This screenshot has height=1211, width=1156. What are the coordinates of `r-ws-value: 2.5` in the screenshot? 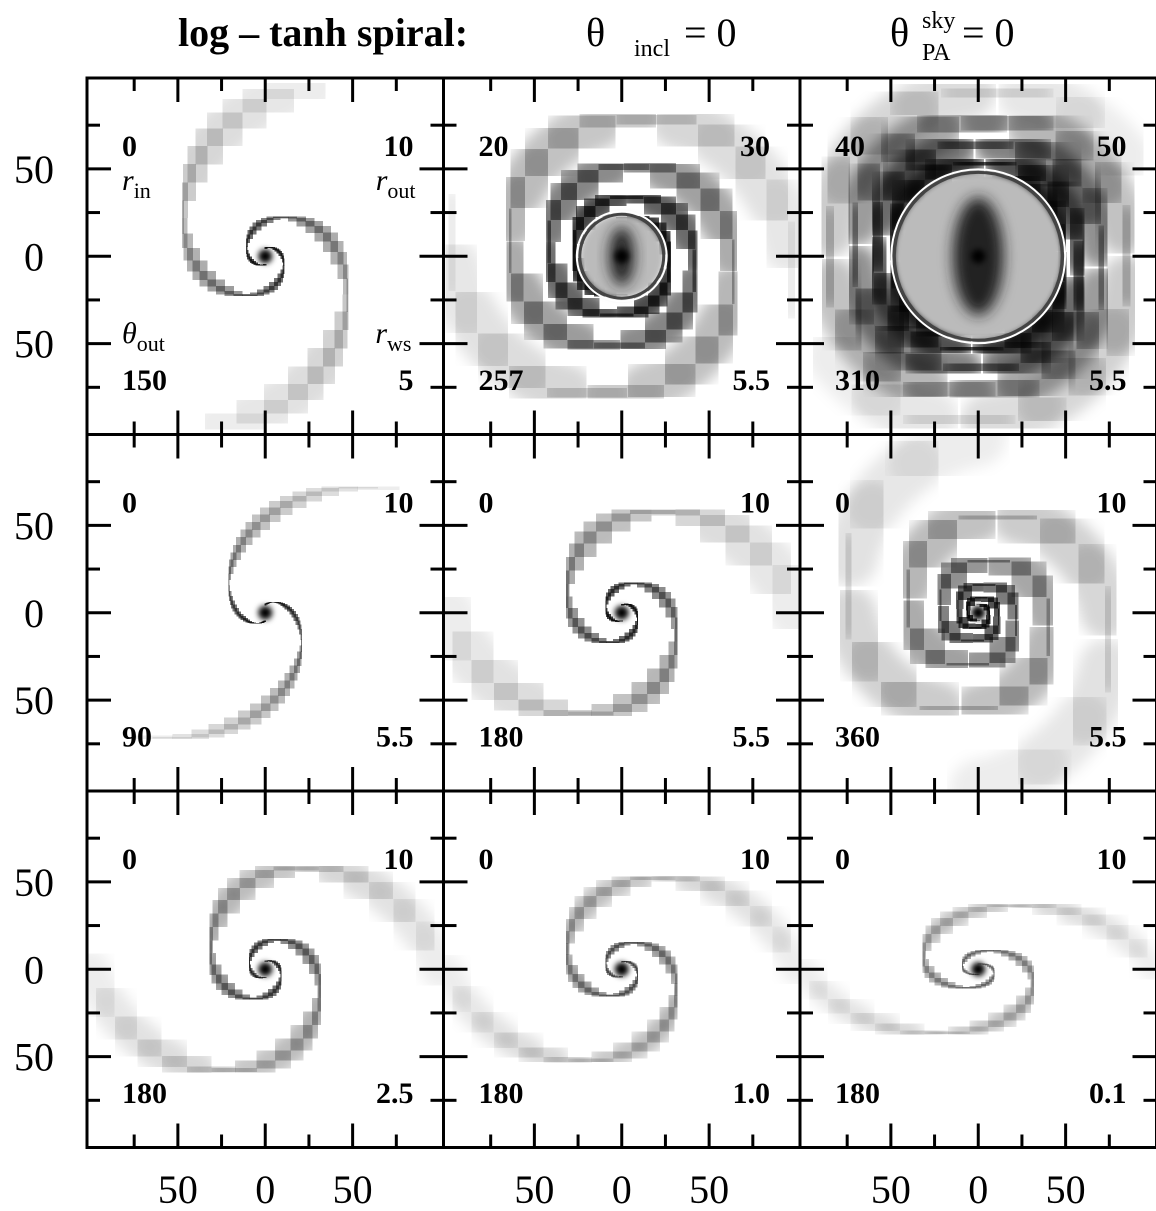 It's located at (395, 1093).